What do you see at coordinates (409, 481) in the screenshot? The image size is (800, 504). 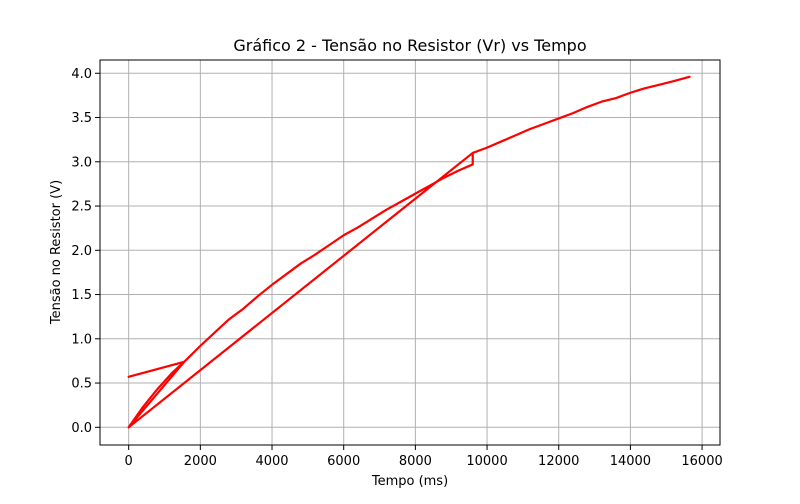 I see `x-axis-label: Tempo (ms)` at bounding box center [409, 481].